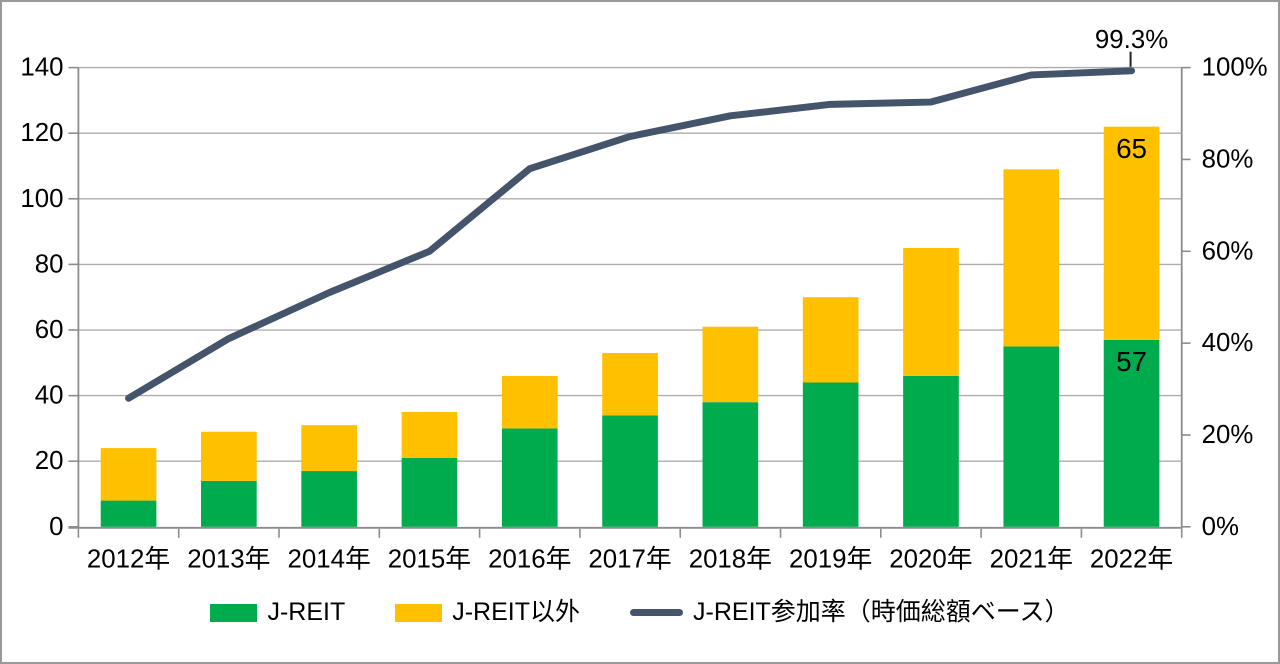 This screenshot has width=1280, height=664. Describe the element at coordinates (49, 330) in the screenshot. I see `left-axis-label: 60` at that location.